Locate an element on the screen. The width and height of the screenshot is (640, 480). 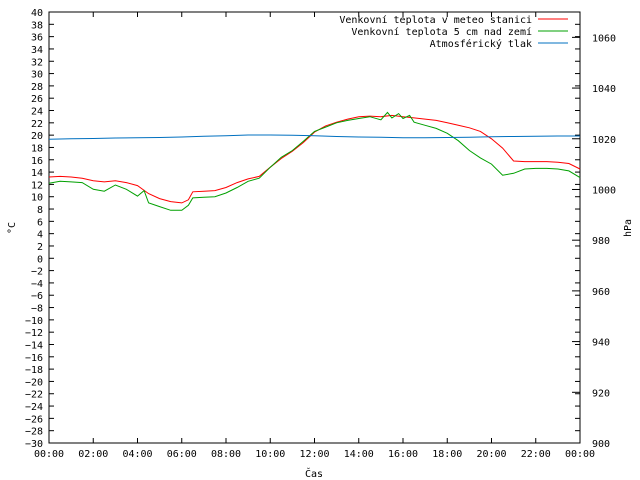
x-tick-label: 06:00 is located at coordinates (182, 454).